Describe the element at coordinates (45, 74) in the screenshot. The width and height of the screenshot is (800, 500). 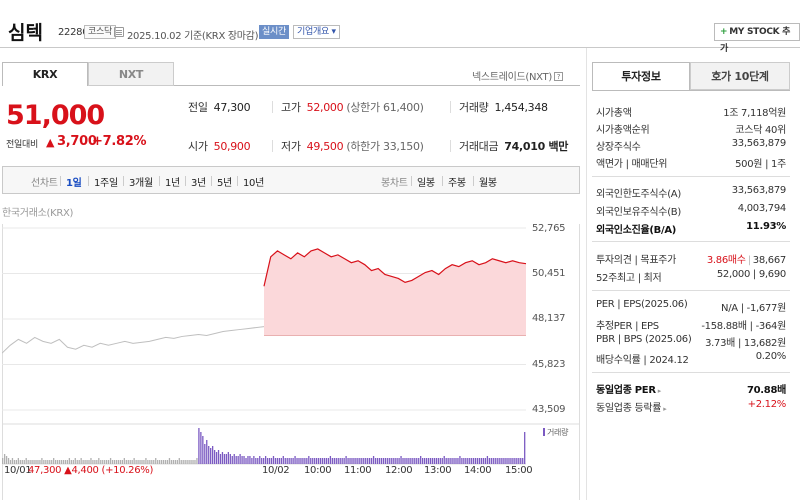
I see `tab-krx: KRX` at that location.